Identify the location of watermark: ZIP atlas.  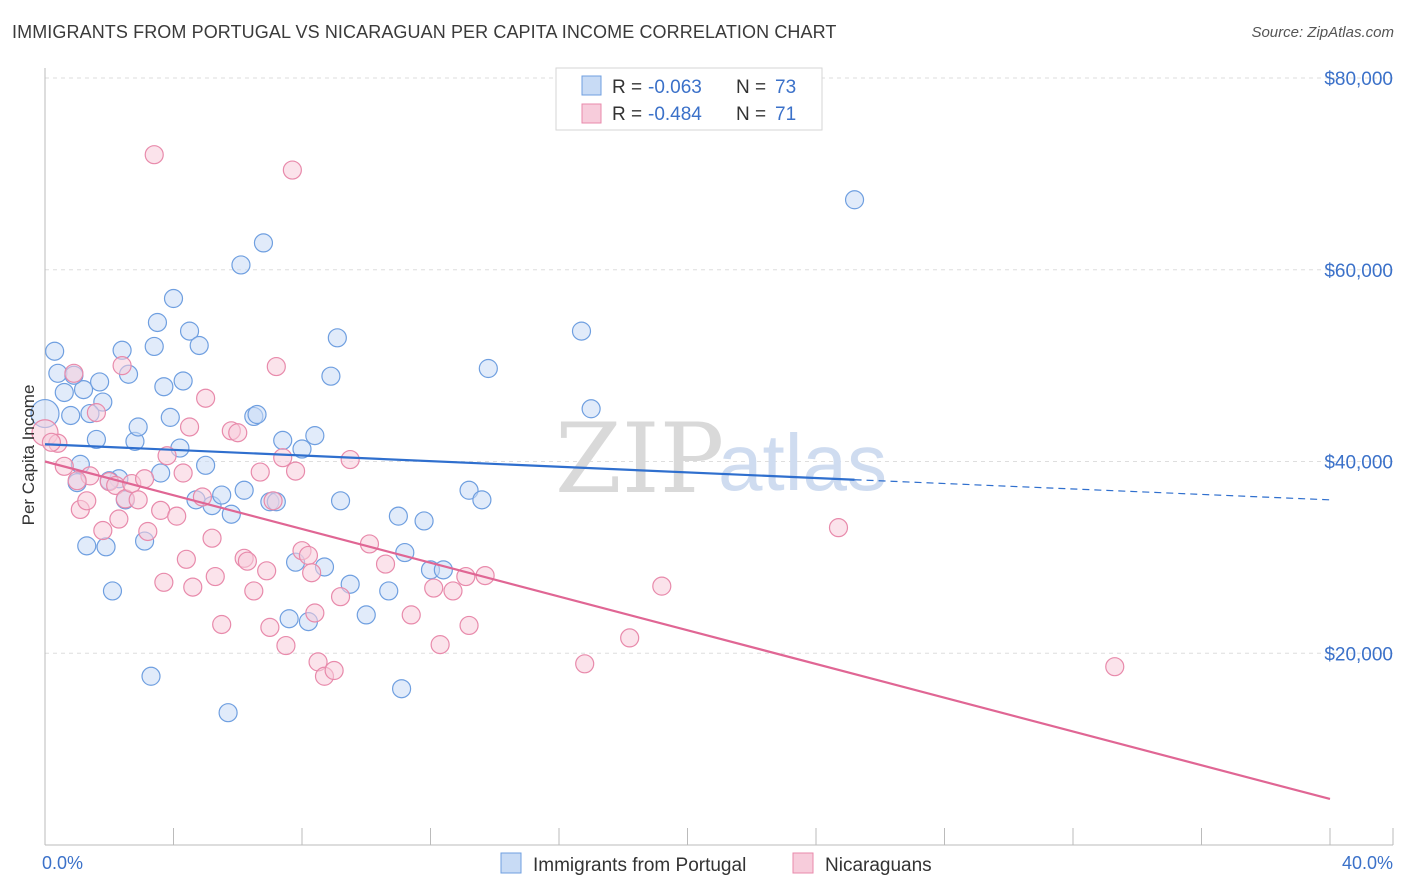
(721, 459).